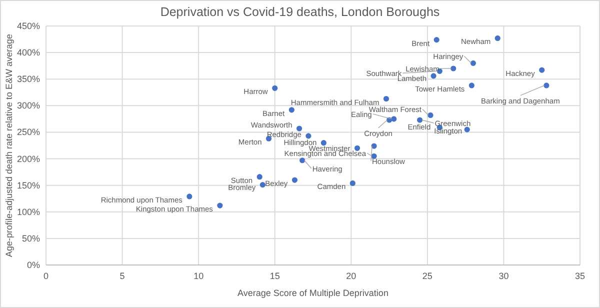 Image resolution: width=600 pixels, height=308 pixels. I want to click on x-tick-label: 35, so click(580, 276).